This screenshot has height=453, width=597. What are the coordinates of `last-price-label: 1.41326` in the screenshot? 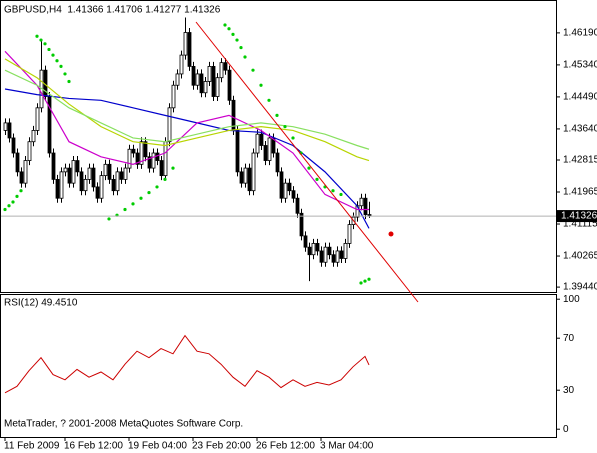 It's located at (579, 216).